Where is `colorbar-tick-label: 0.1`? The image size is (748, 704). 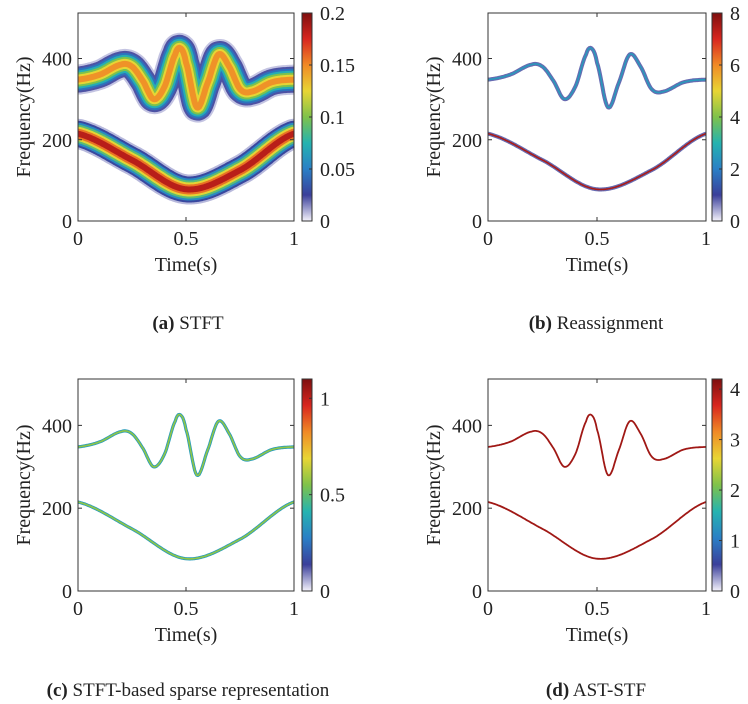
colorbar-tick-label: 0.1 is located at coordinates (332, 118).